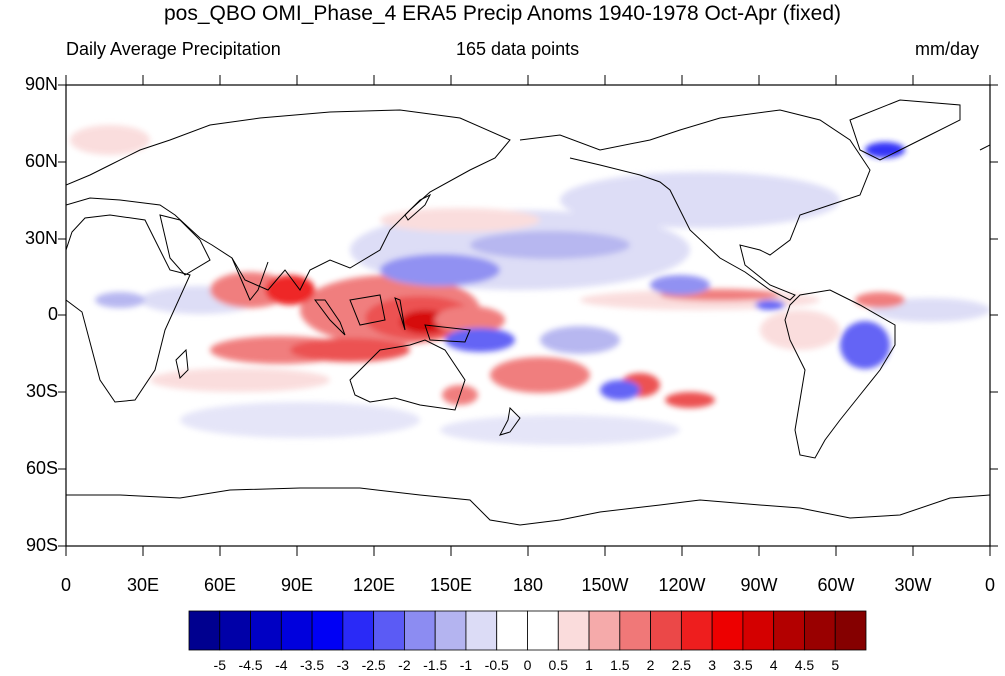  What do you see at coordinates (373, 665) in the screenshot?
I see `colorbar-label: -2.5` at bounding box center [373, 665].